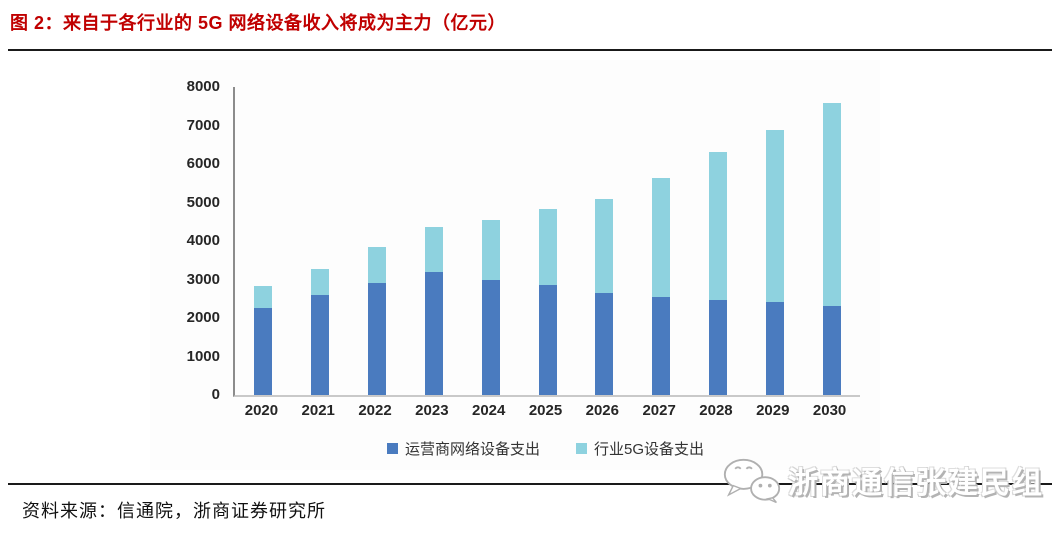 This screenshot has width=1060, height=538. I want to click on bar-2030-industry, so click(831, 204).